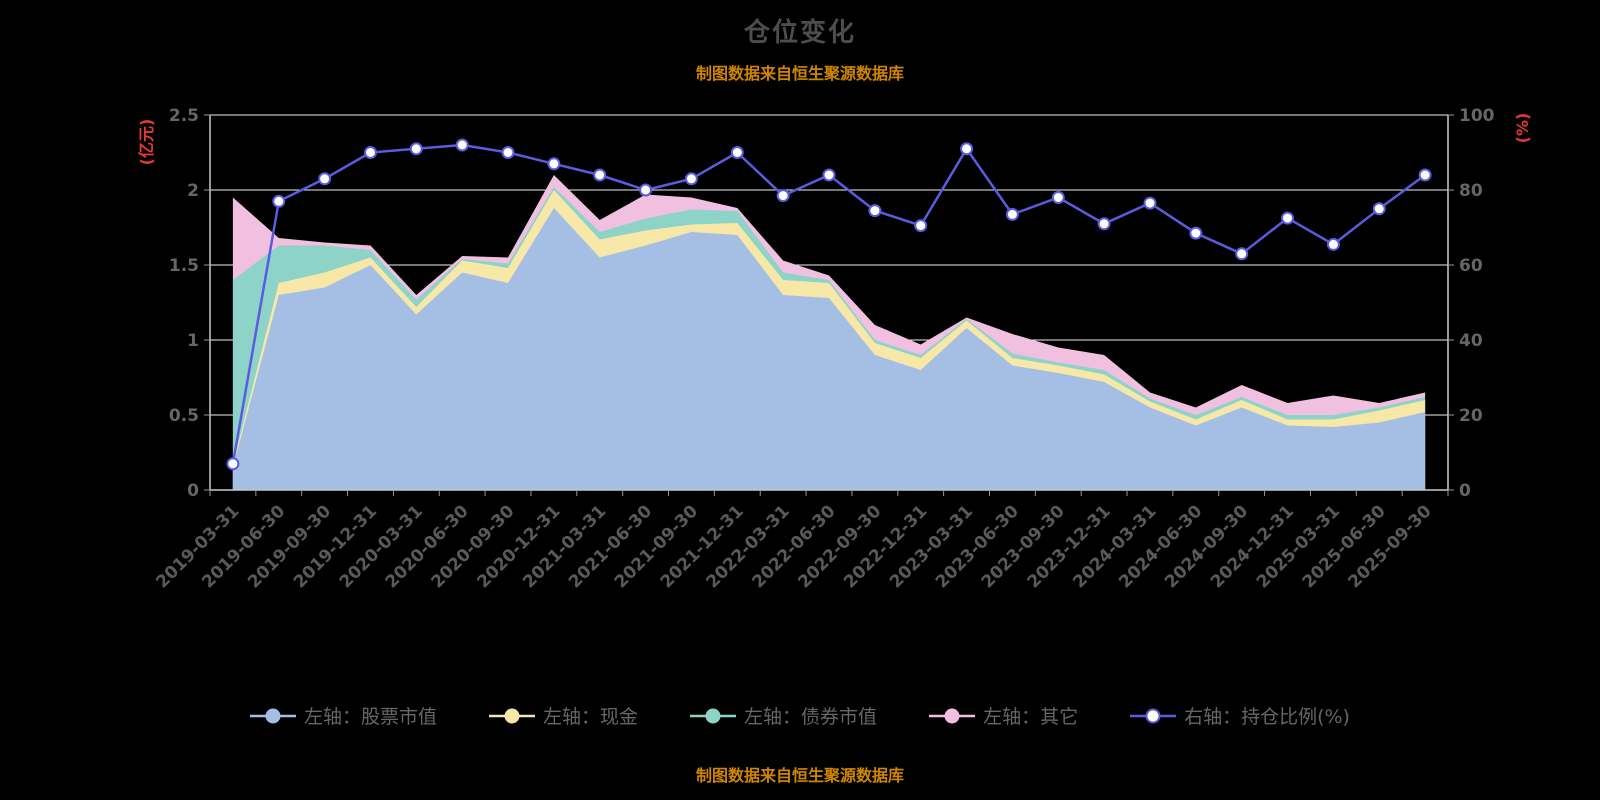 The image size is (1600, 800). What do you see at coordinates (193, 191) in the screenshot?
I see `svg-text: 2` at bounding box center [193, 191].